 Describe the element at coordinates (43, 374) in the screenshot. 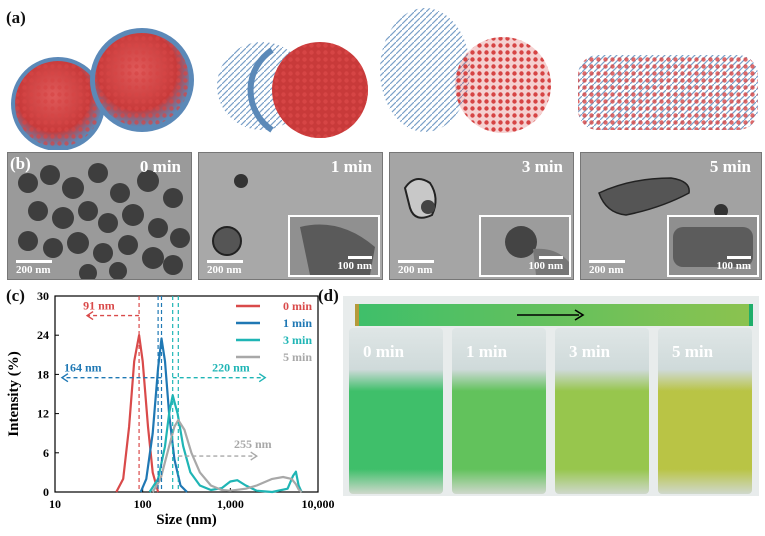

I see `y-tick-label: 18` at that location.